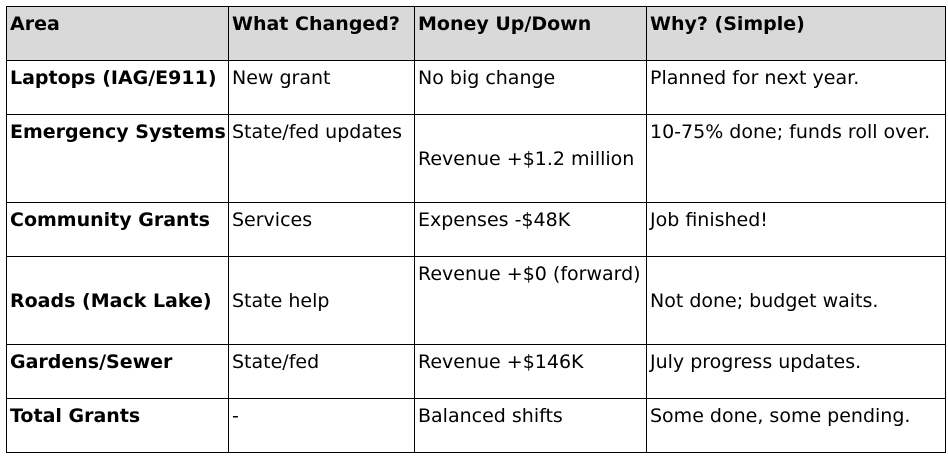 This screenshot has width=948, height=460. What do you see at coordinates (796, 300) in the screenshot?
I see `cell-why: Not done; budget waits.` at bounding box center [796, 300].